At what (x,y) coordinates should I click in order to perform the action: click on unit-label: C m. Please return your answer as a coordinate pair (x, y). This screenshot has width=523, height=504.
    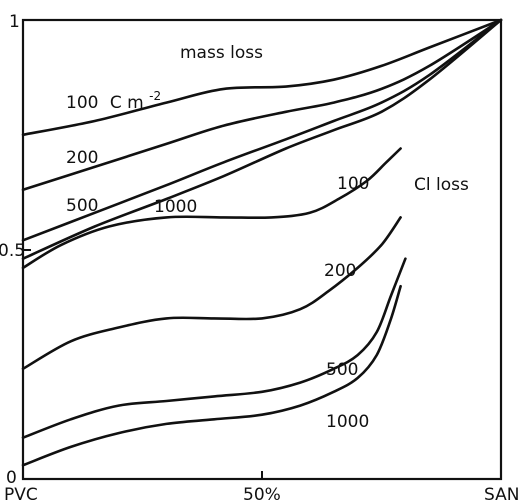
    Looking at the image, I should click on (127, 103).